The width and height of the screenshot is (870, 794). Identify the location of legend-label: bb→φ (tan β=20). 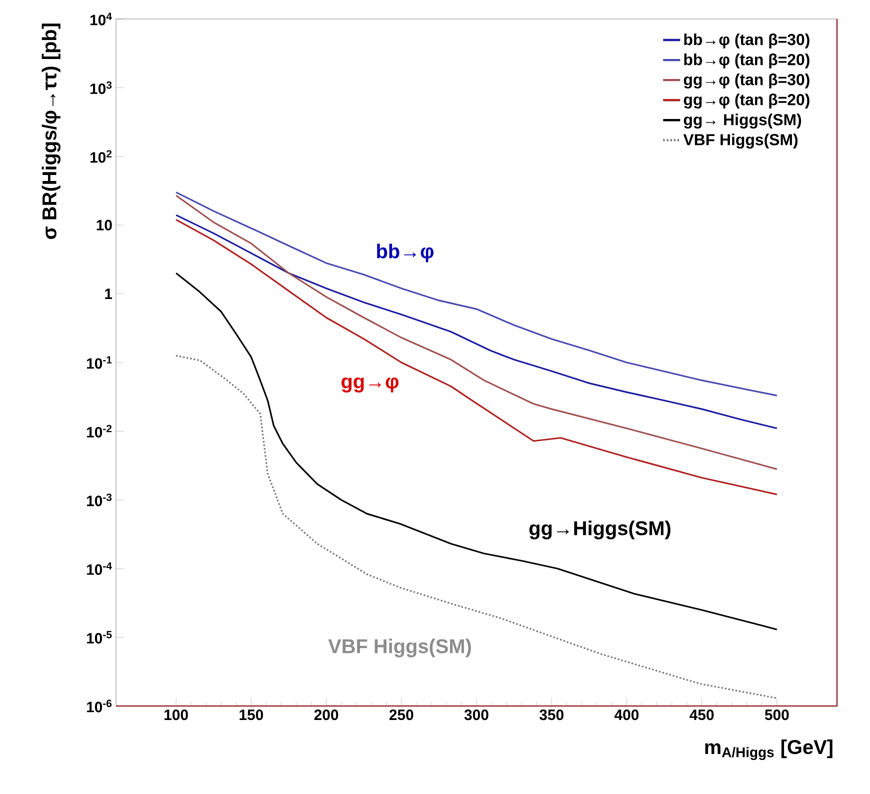
(747, 61).